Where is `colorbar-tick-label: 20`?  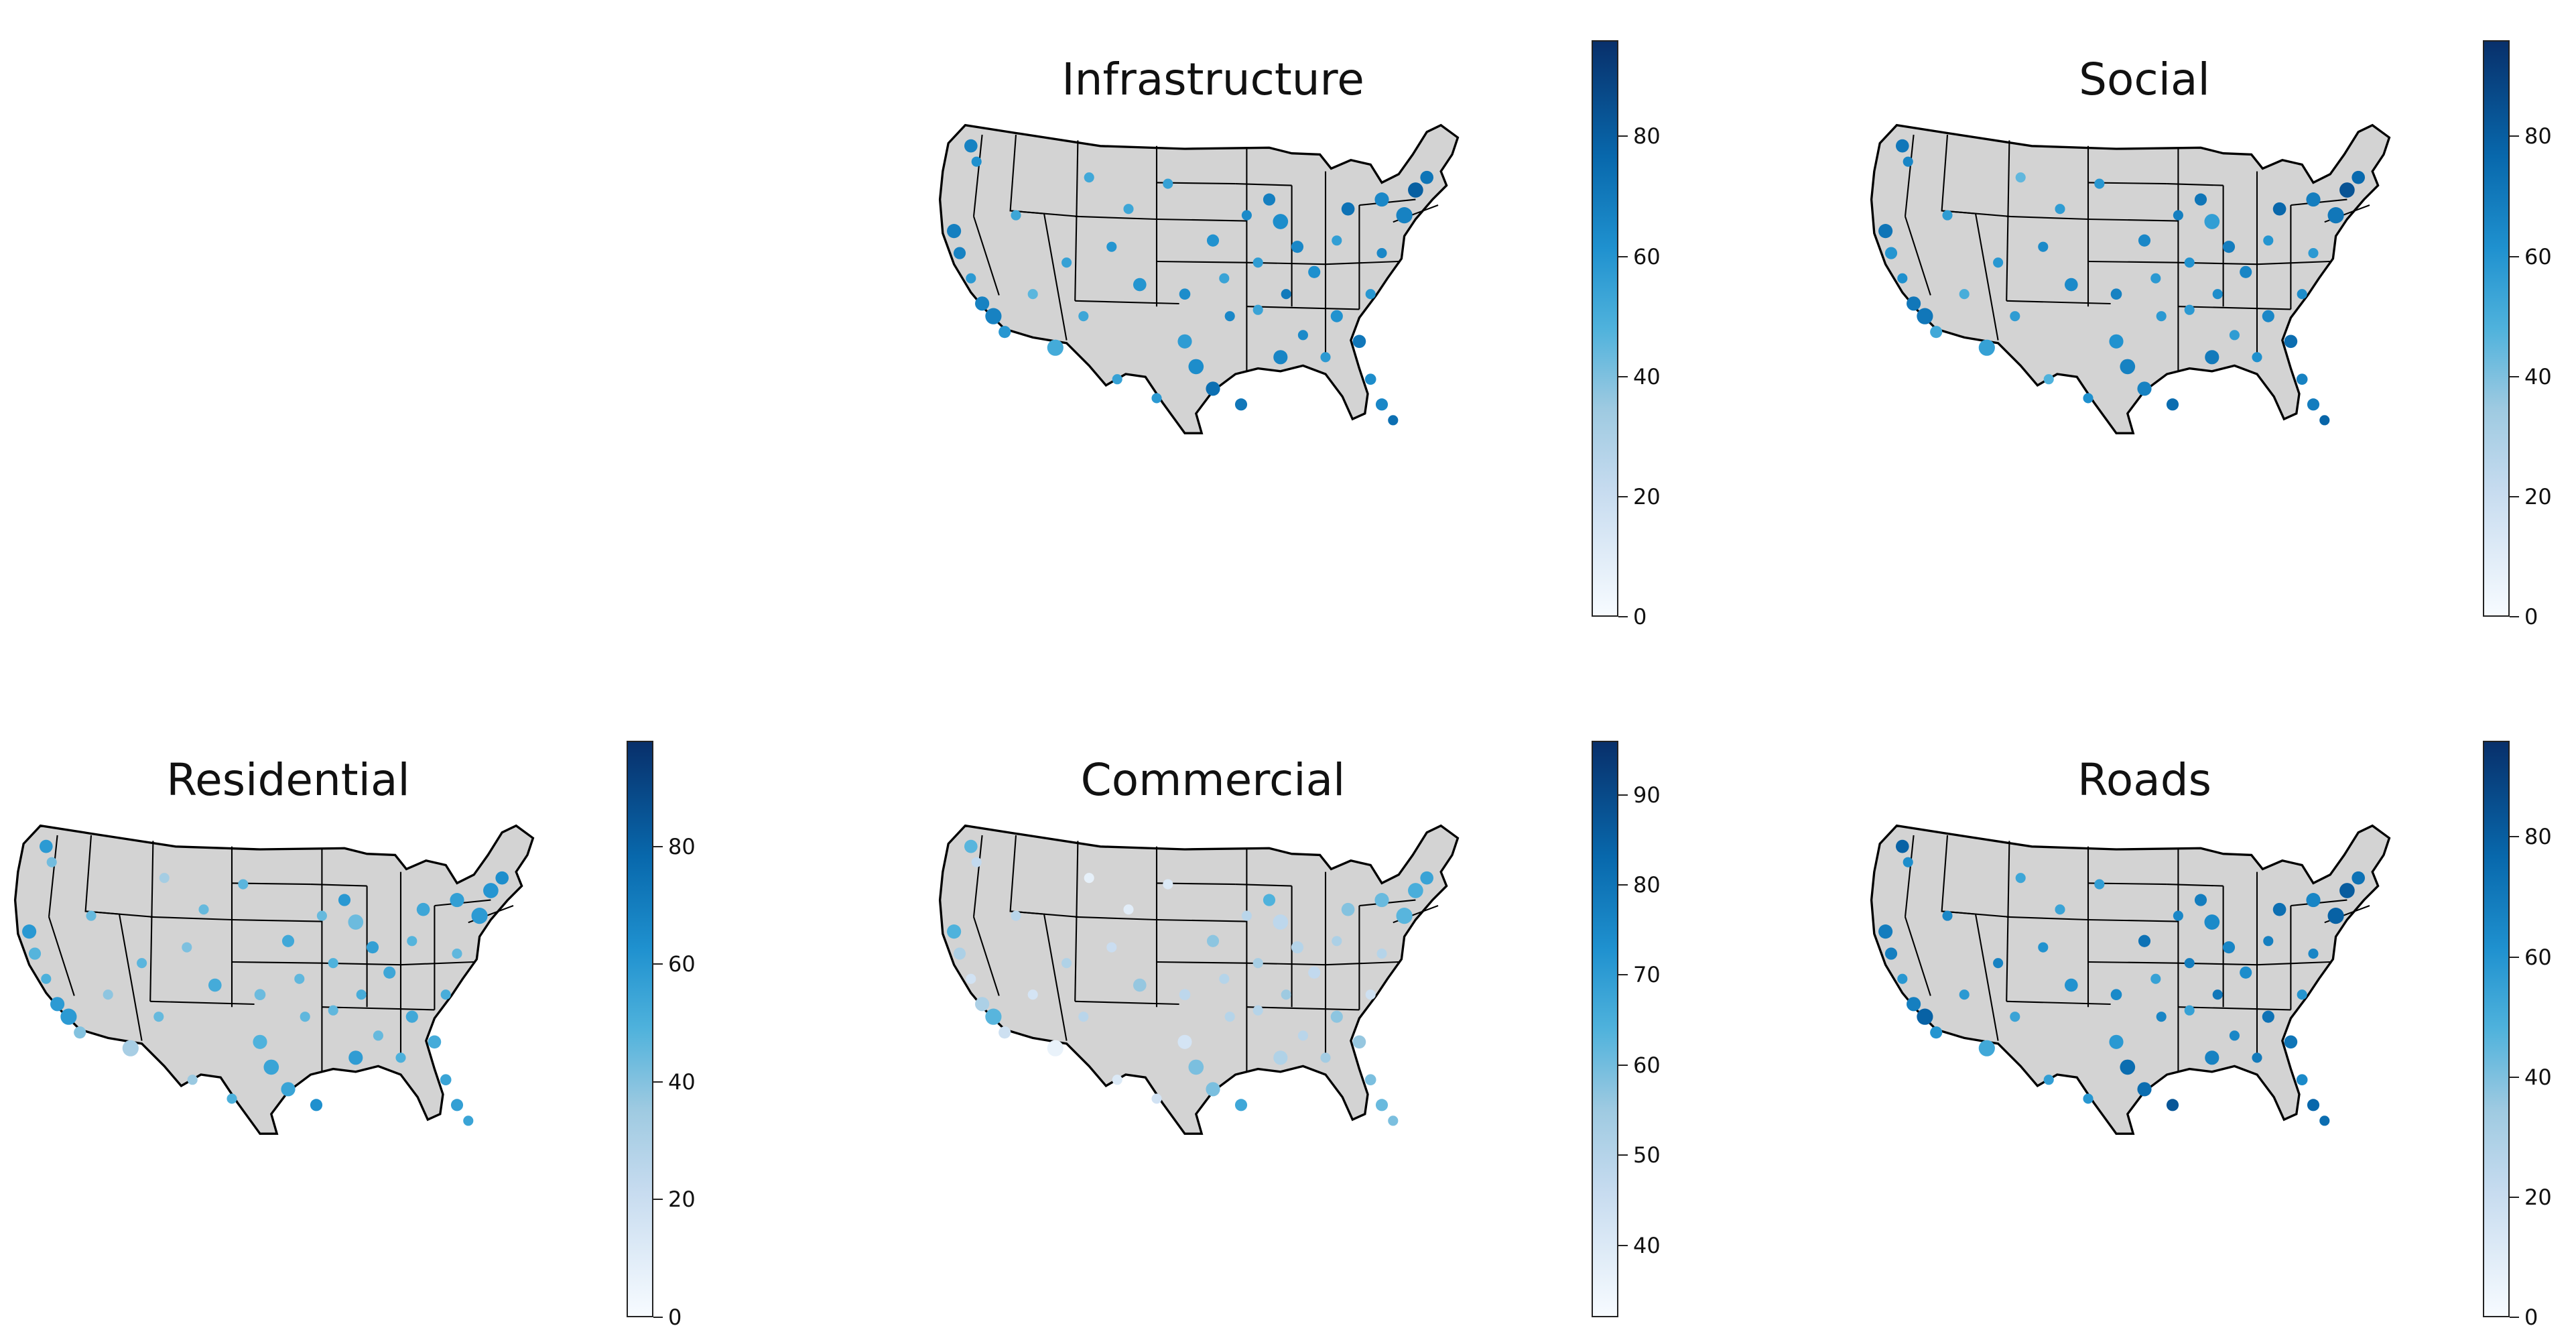 colorbar-tick-label: 20 is located at coordinates (1647, 496).